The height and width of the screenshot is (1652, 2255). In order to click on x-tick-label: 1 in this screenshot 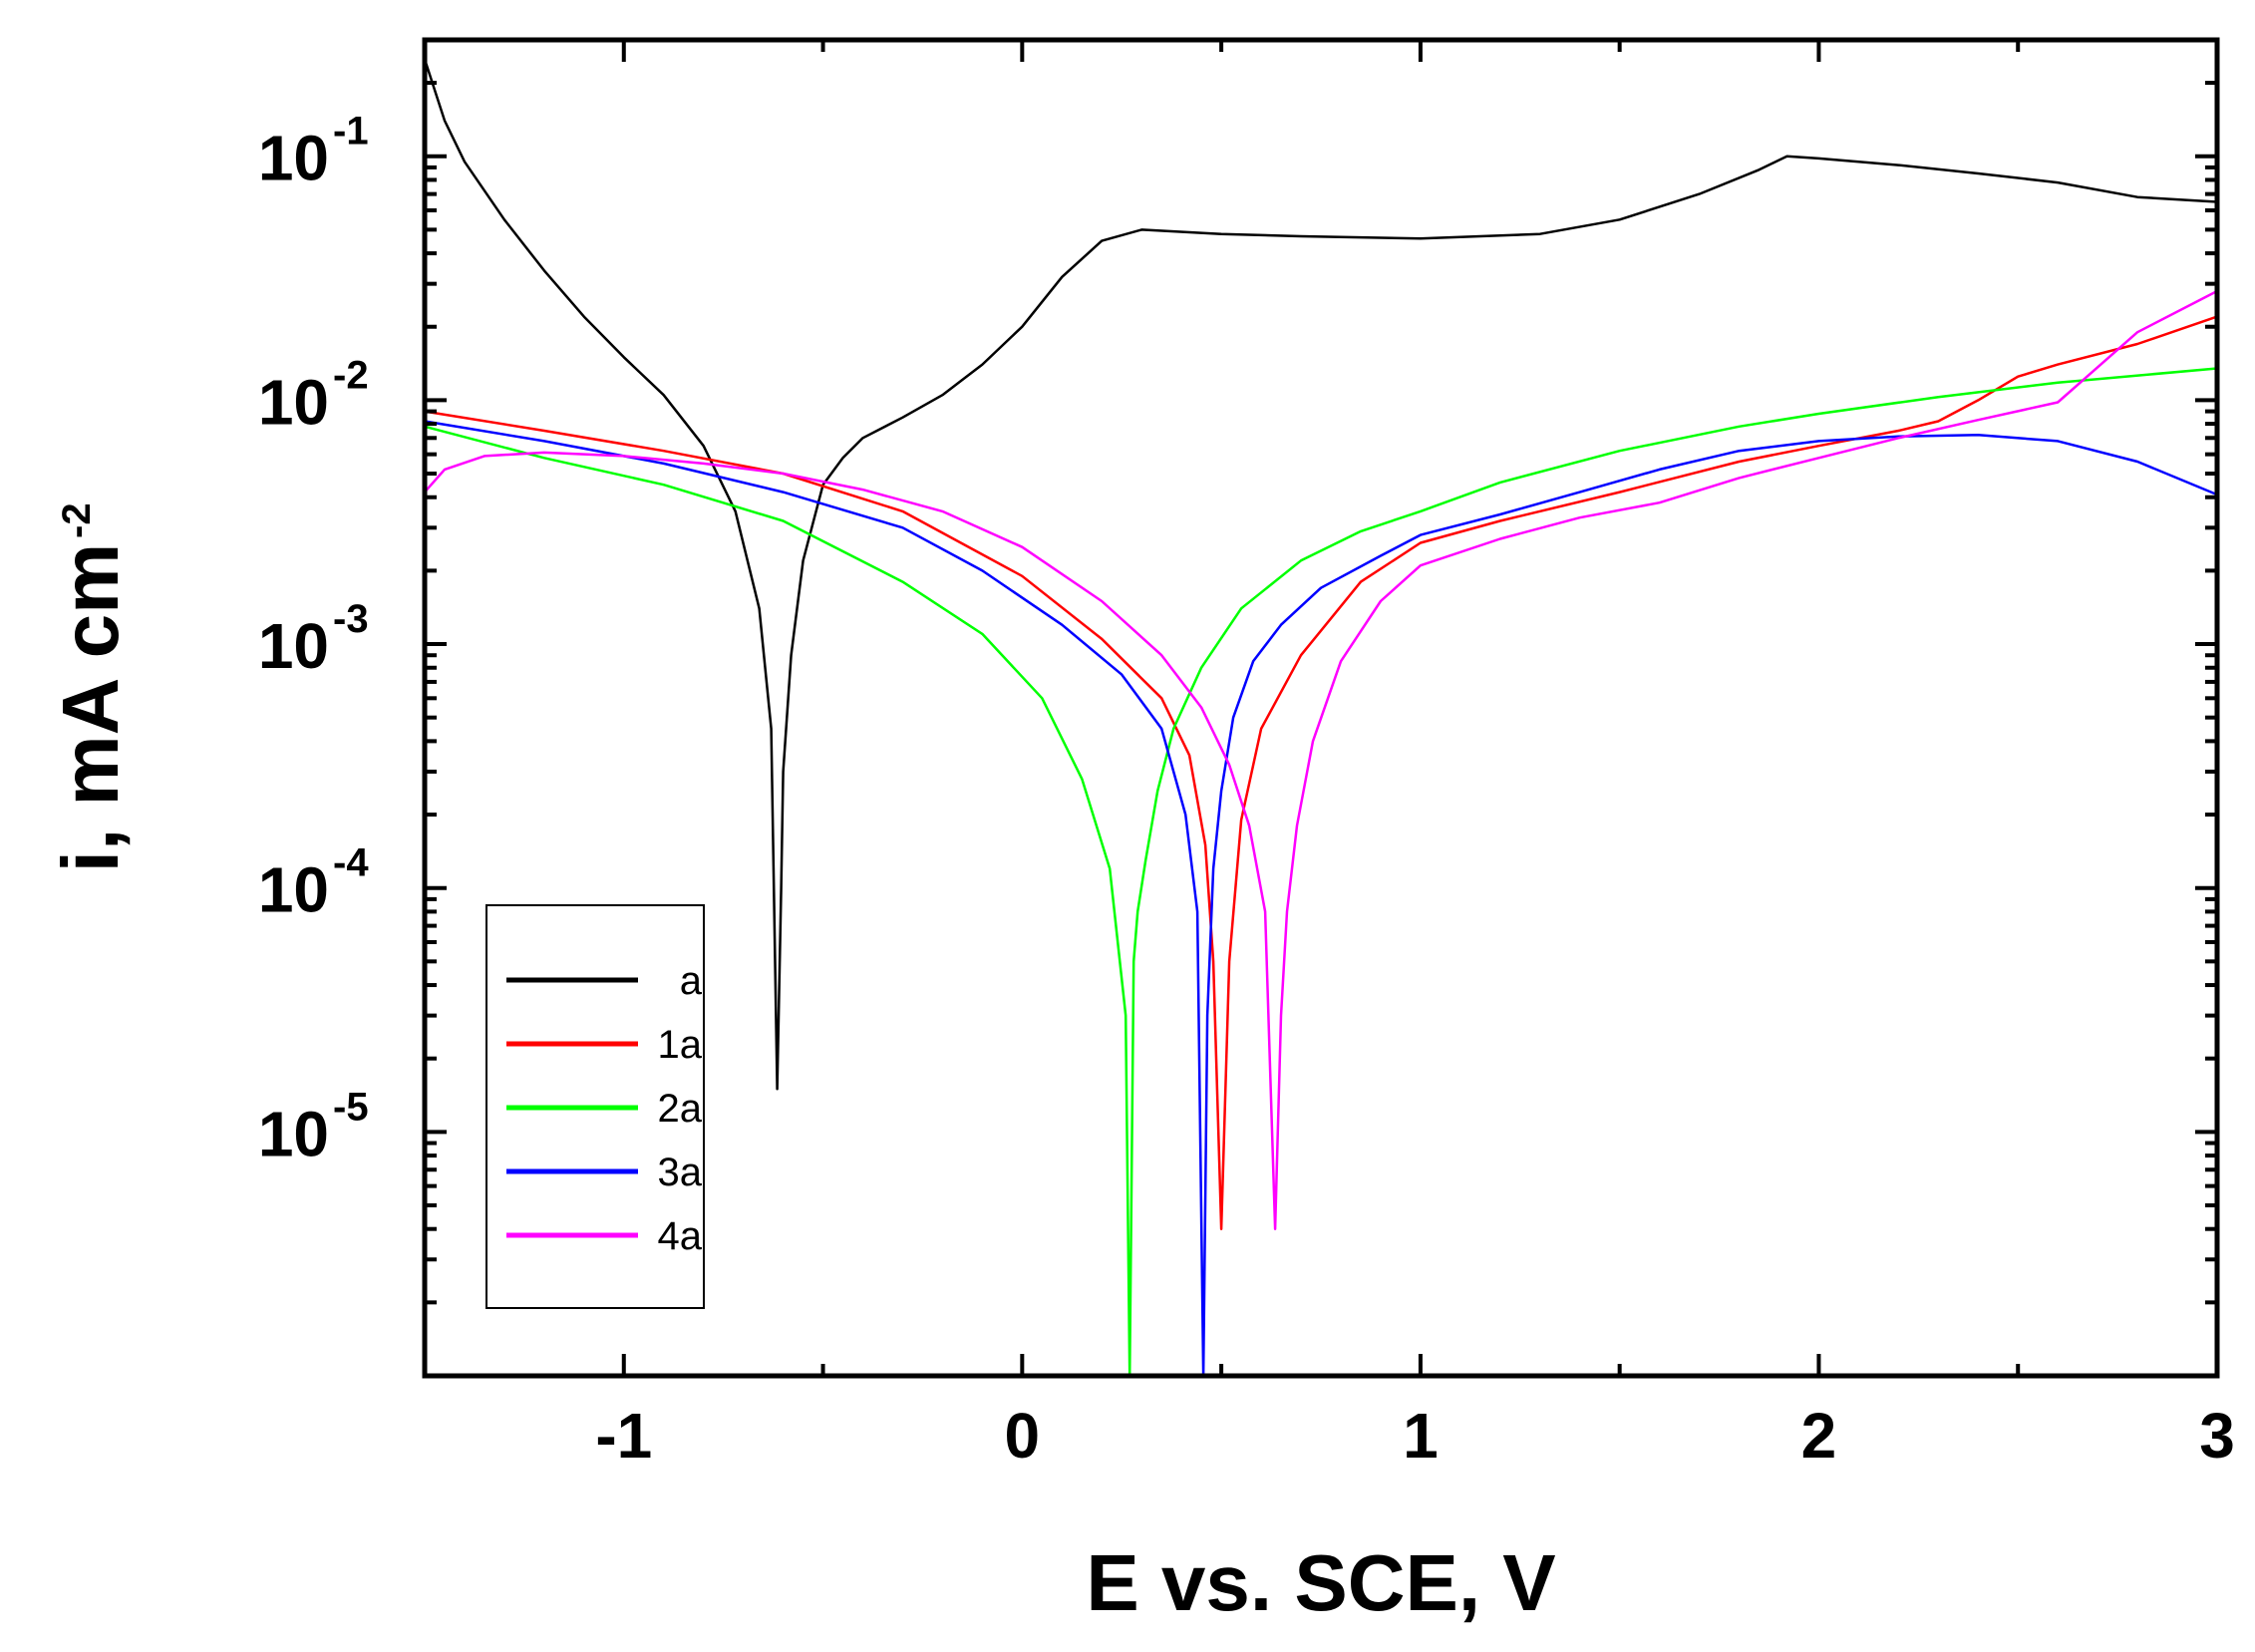, I will do `click(1421, 1436)`.